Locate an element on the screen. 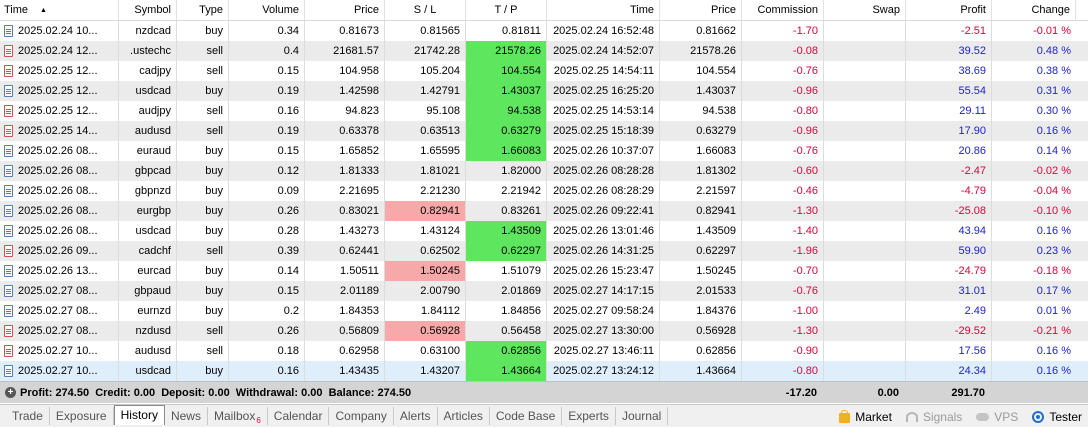 This screenshot has height=427, width=1088. tab-trade: Trade is located at coordinates (28, 416).